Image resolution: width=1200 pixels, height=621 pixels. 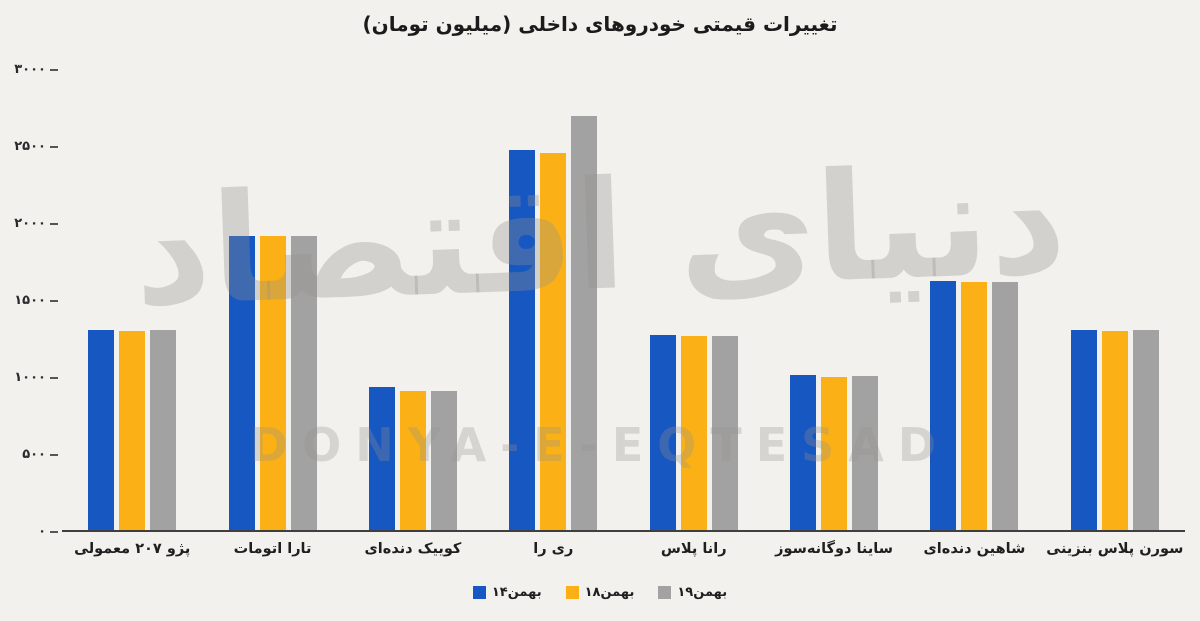 What do you see at coordinates (516, 592) in the screenshot?
I see `legend-label: ۱۴بهمن` at bounding box center [516, 592].